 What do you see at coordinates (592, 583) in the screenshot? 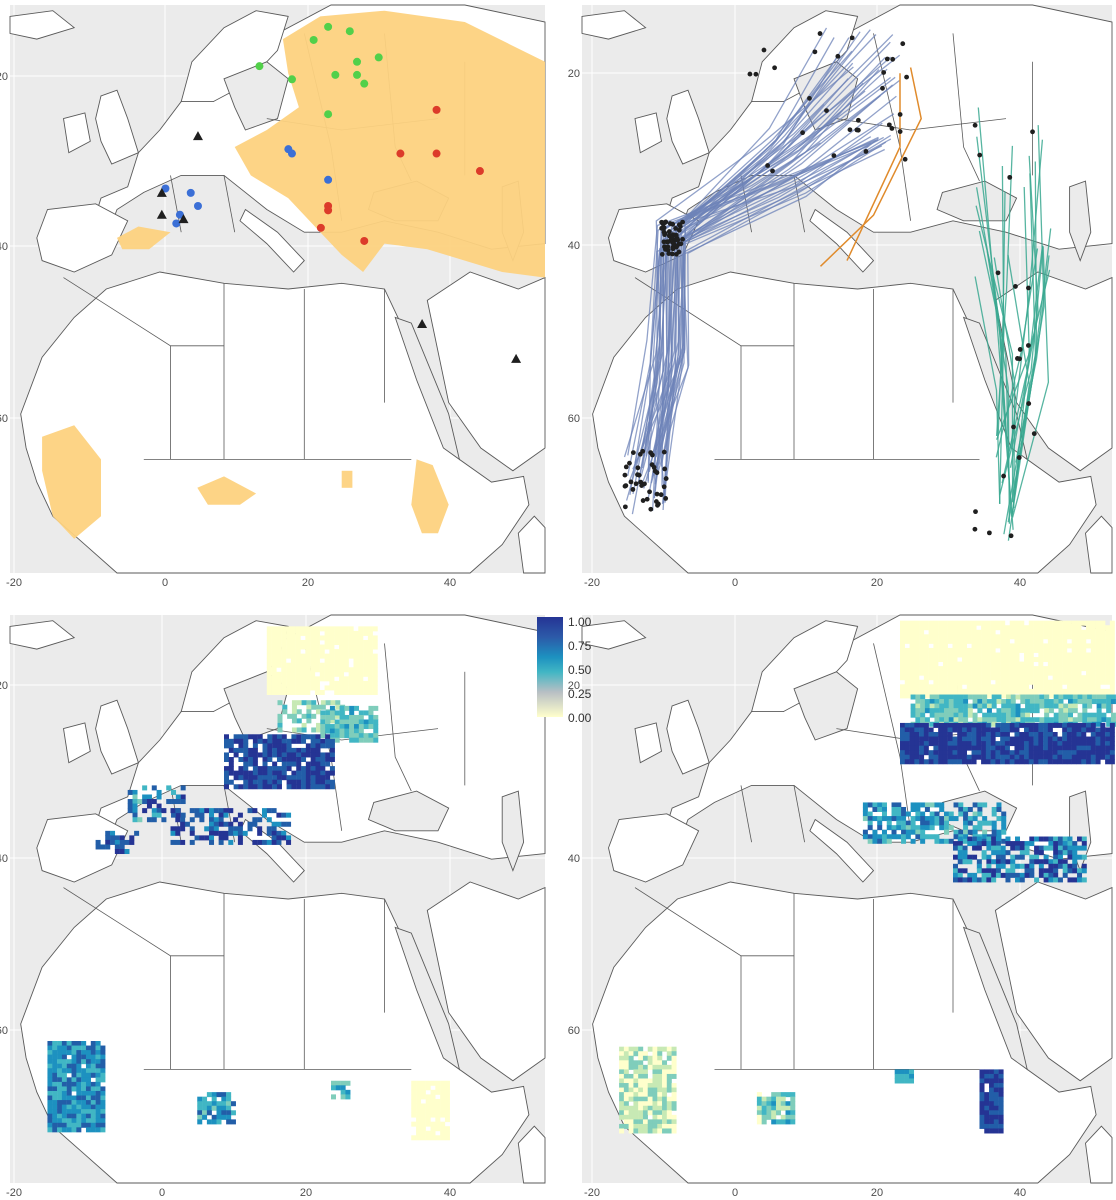
I see `x-tick-label: -20` at bounding box center [592, 583].